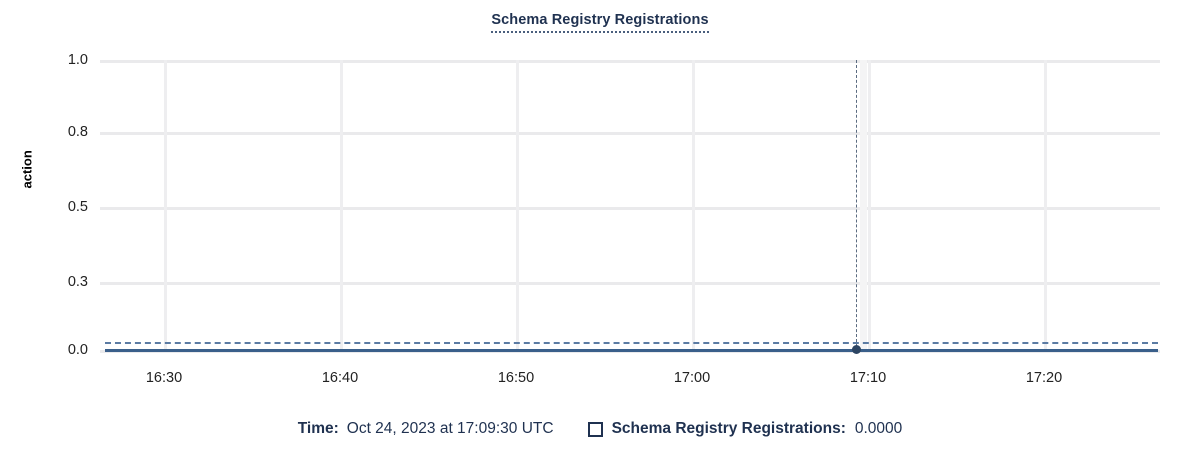 The width and height of the screenshot is (1200, 467). What do you see at coordinates (728, 428) in the screenshot?
I see `legend-series-label: Schema Registry Registrations:` at bounding box center [728, 428].